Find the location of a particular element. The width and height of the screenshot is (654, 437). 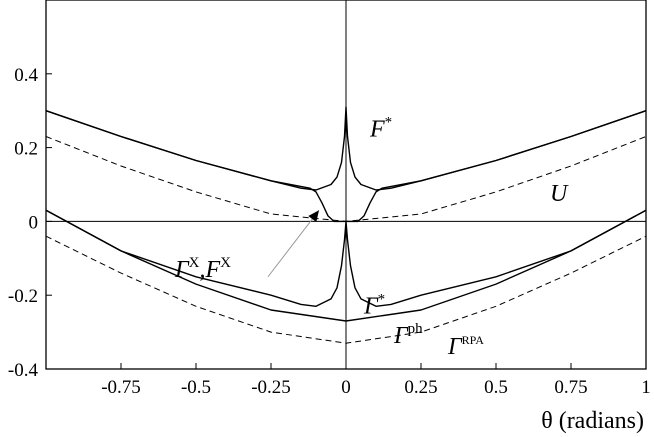

x-tick-label: 0.75 is located at coordinates (570, 387).